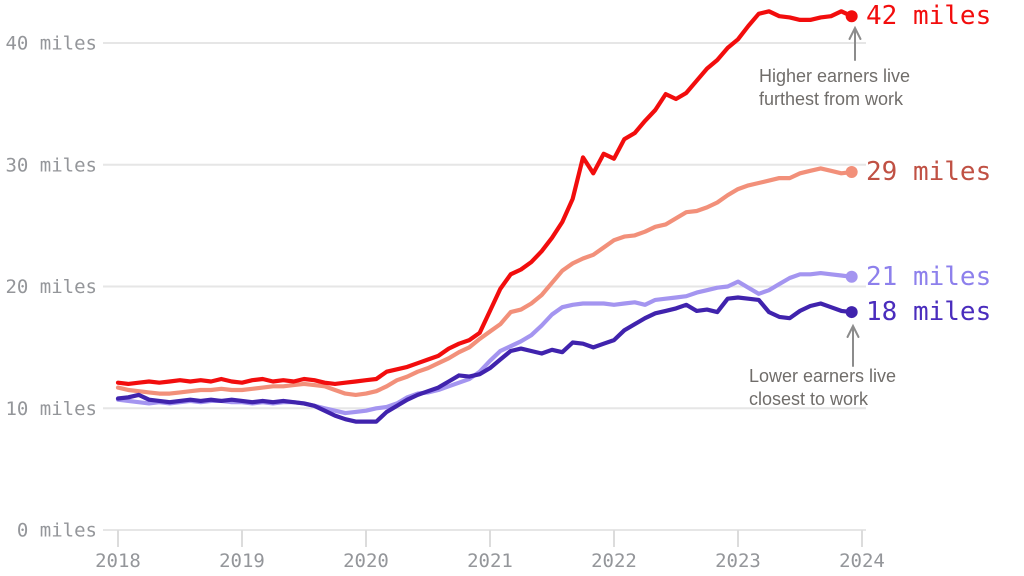 This screenshot has height=576, width=1024. Describe the element at coordinates (855, 43) in the screenshot. I see `arrow-up-to-higher-earners-dot` at that location.